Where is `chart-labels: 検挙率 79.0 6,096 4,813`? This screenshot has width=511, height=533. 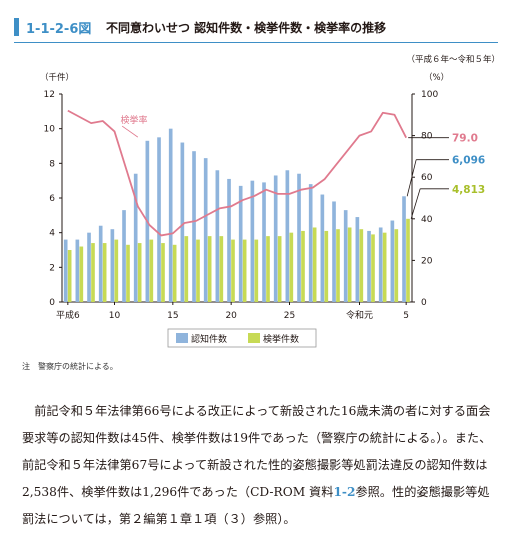 chart-labels: 検挙率 79.0 6,096 4,813 is located at coordinates (303, 166).